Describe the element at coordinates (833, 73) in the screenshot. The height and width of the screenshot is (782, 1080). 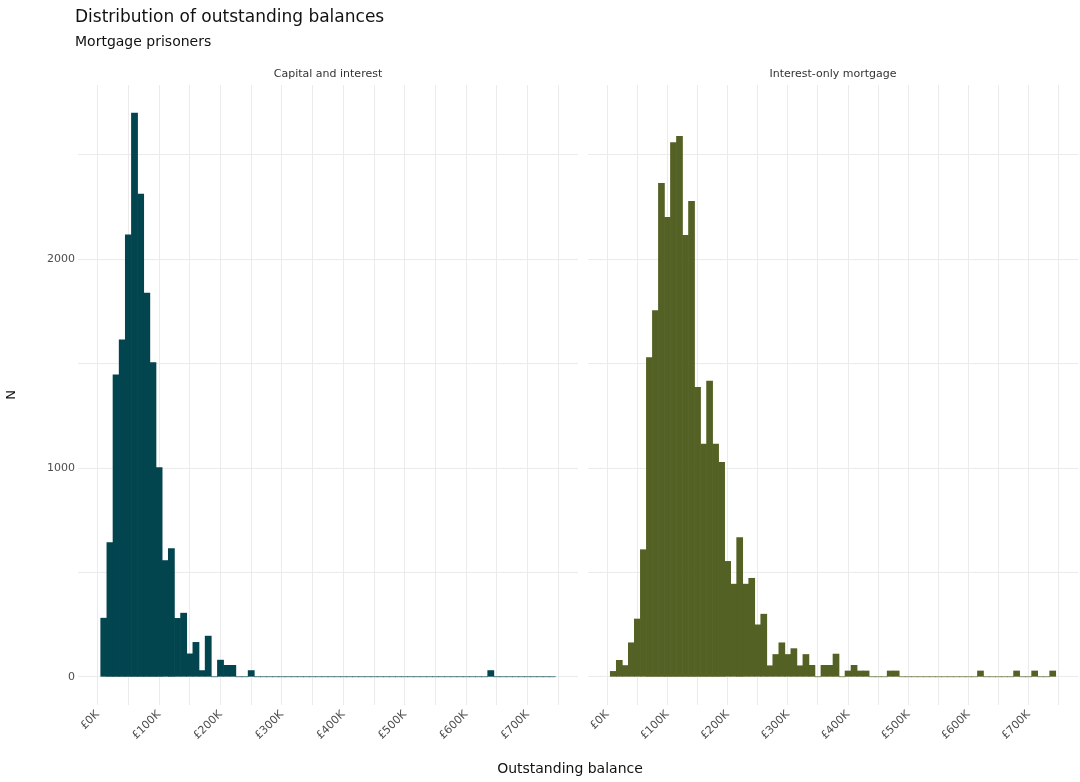
I see `text: Interest-only mortgage` at that location.